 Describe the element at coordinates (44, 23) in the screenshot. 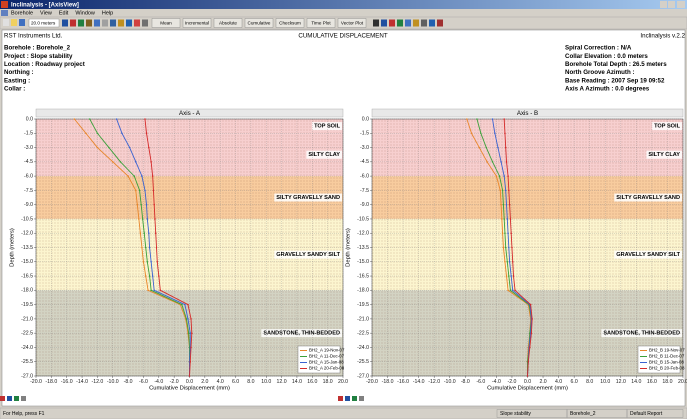

I see `depth-select` at that location.